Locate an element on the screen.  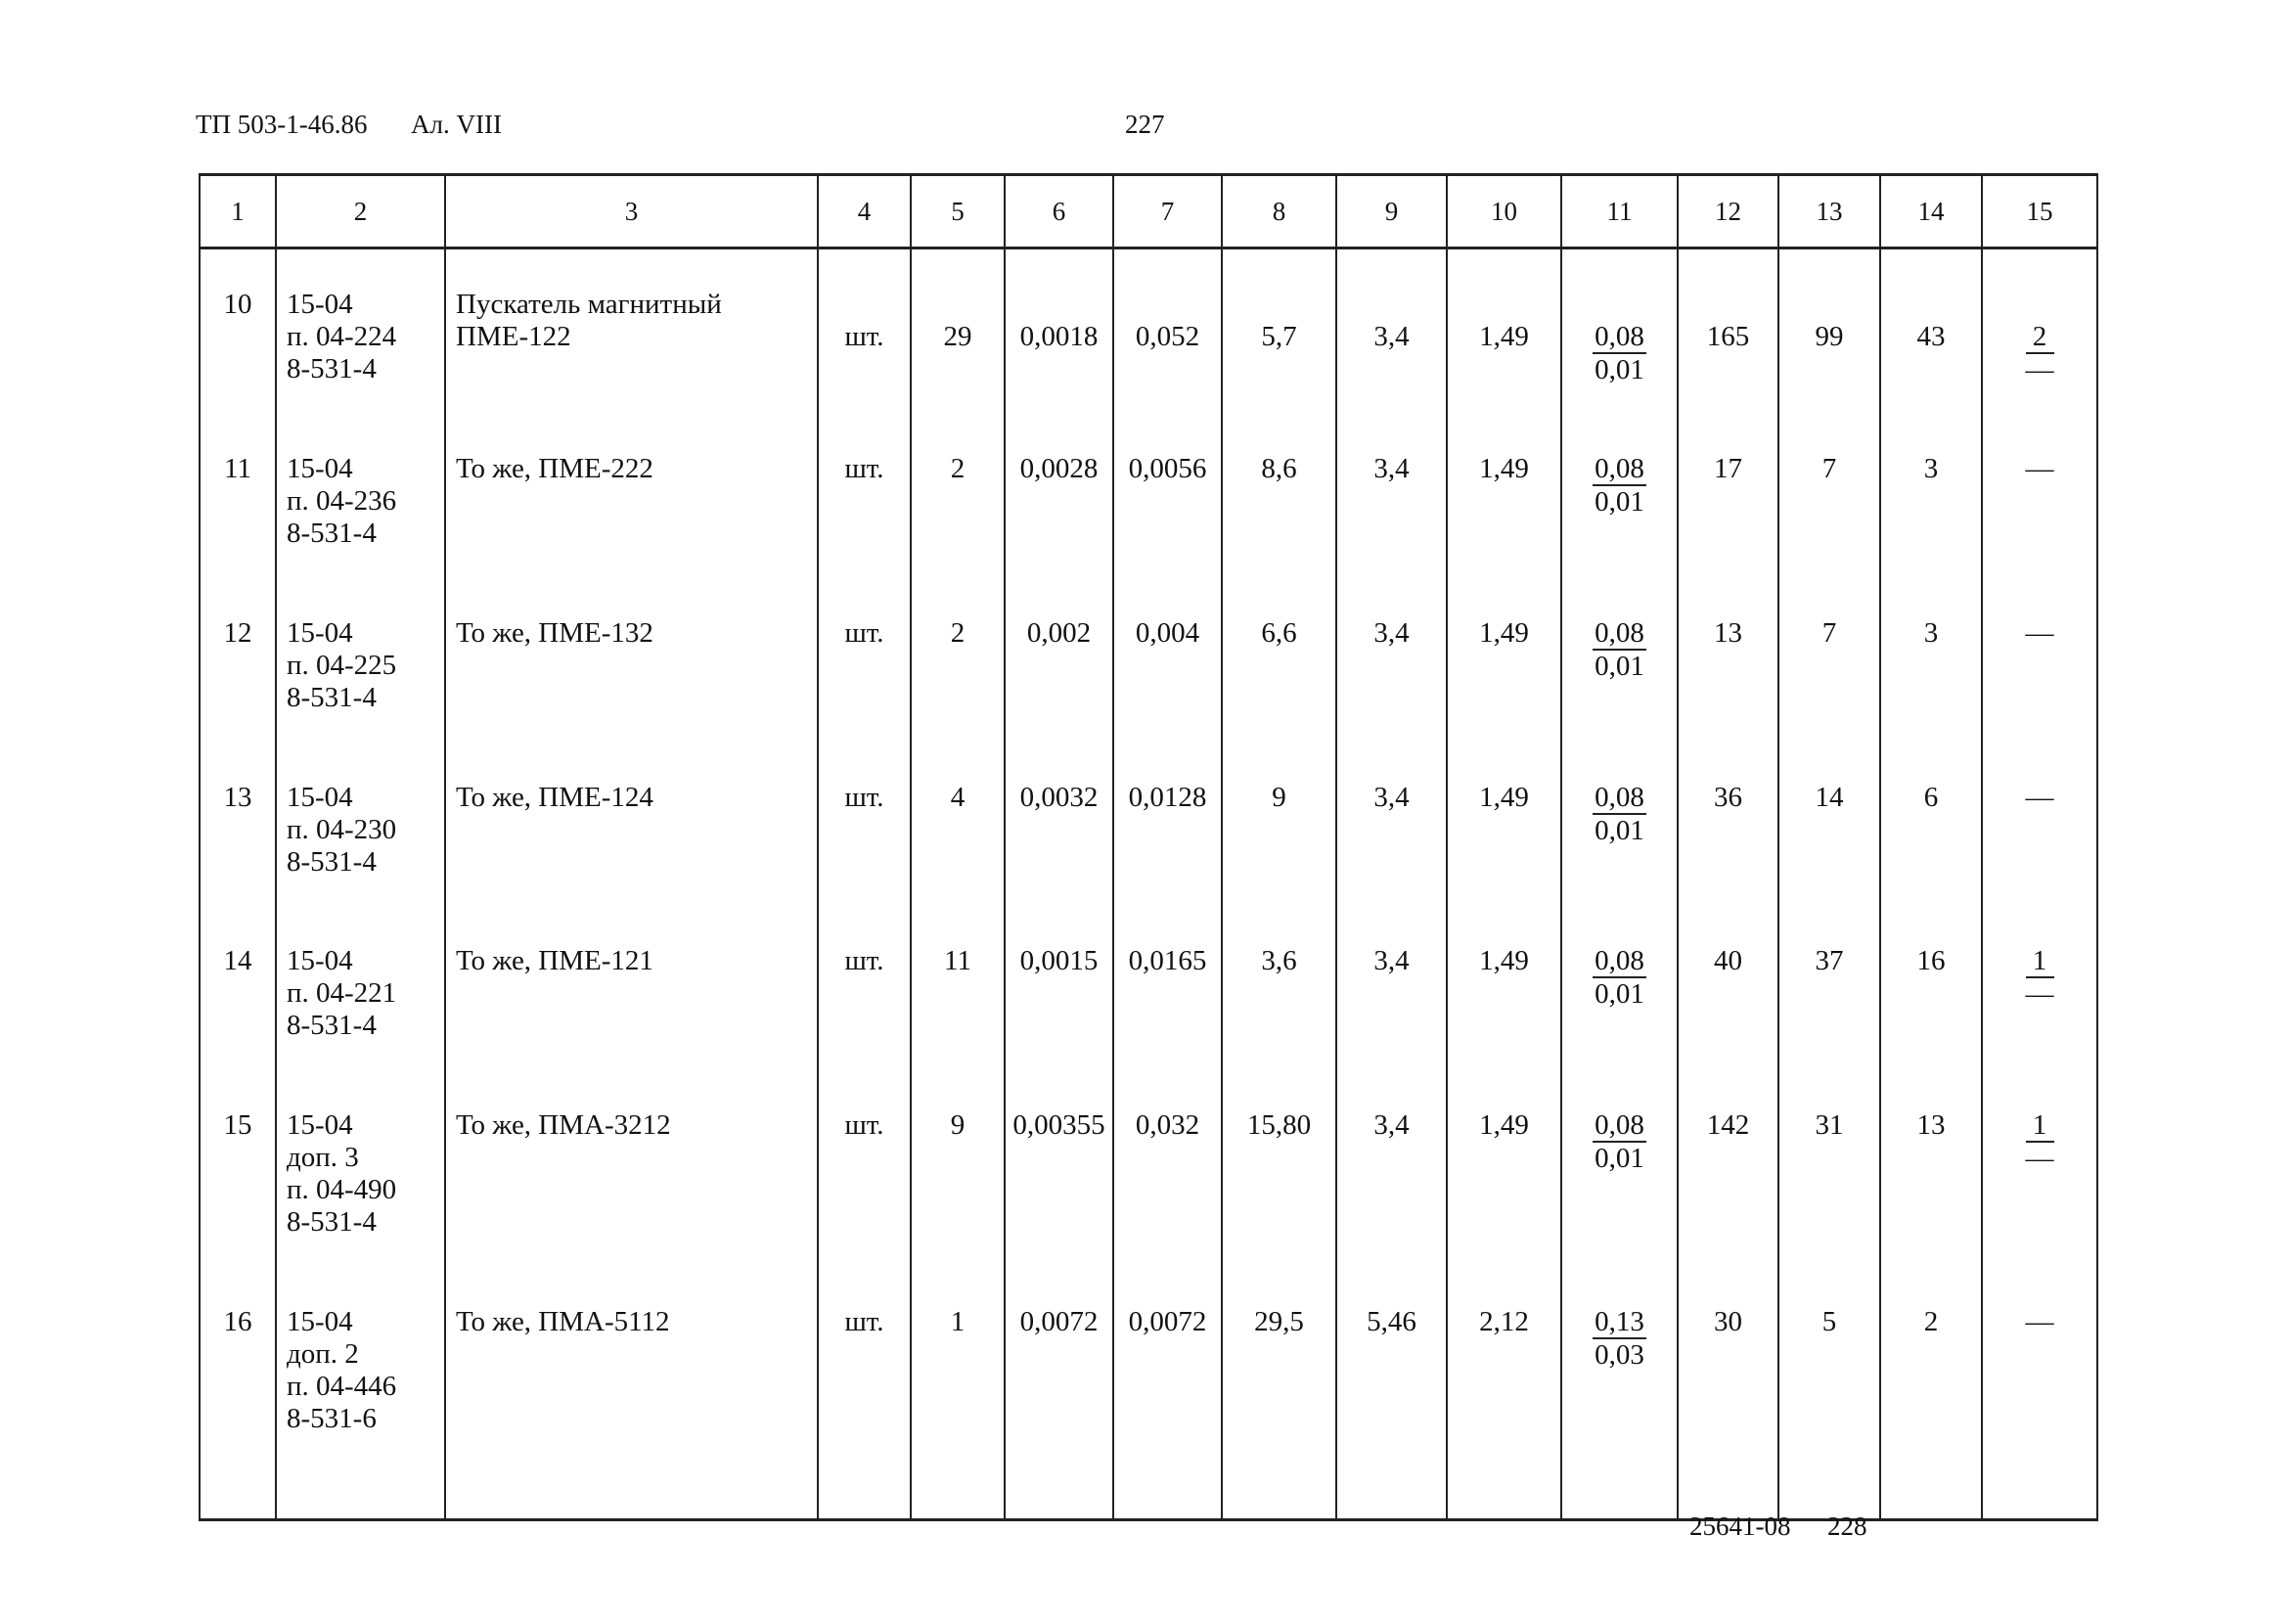
cell-c7: 0,0072 is located at coordinates (1167, 1393).